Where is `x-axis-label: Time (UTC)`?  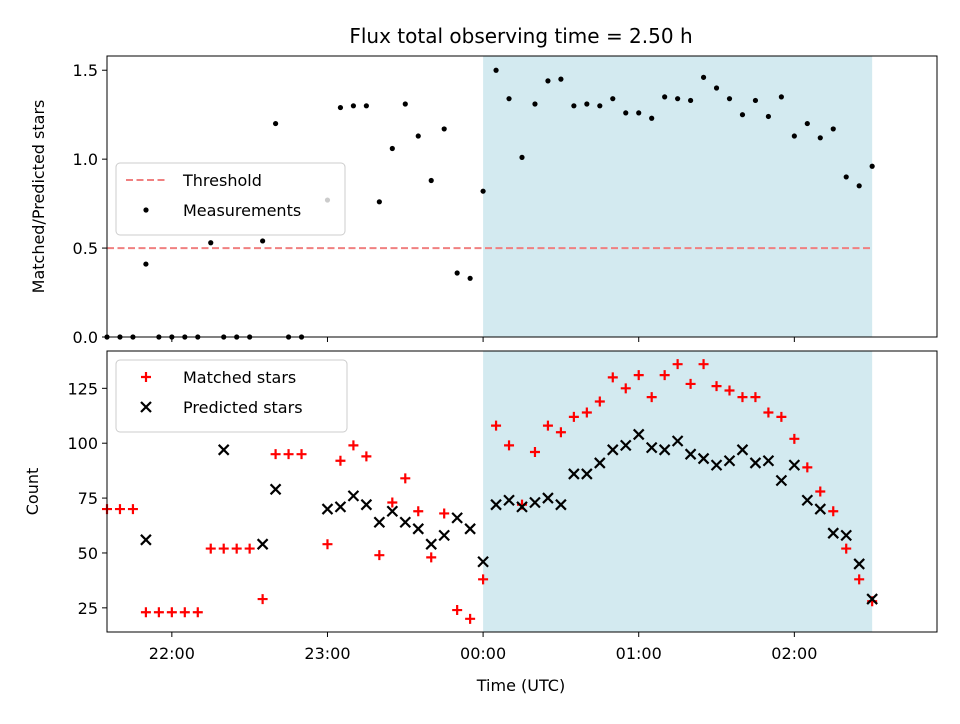 x-axis-label: Time (UTC) is located at coordinates (520, 685).